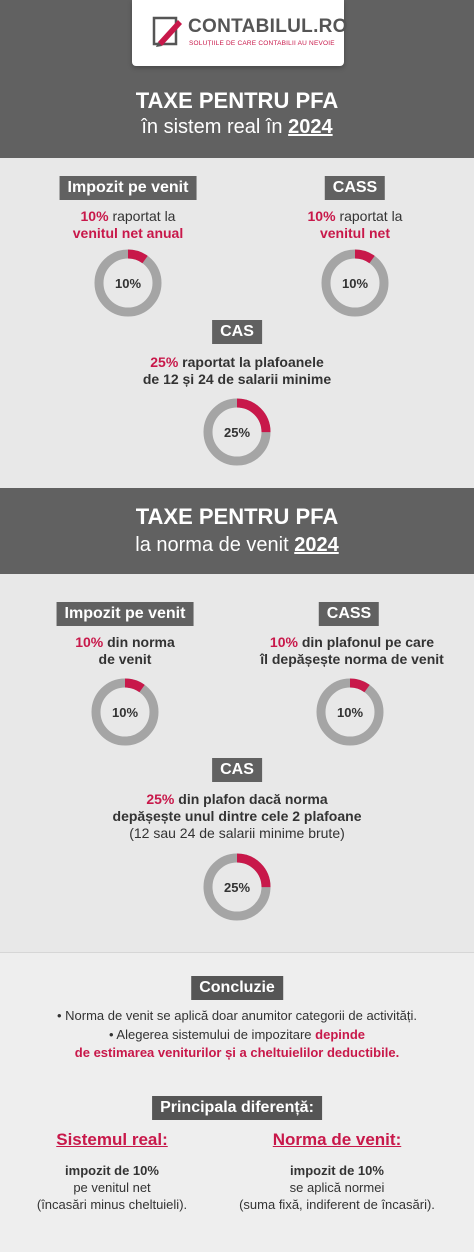 The width and height of the screenshot is (474, 1252). Describe the element at coordinates (94, 216) in the screenshot. I see `impozit-real-pct: 10%` at that location.